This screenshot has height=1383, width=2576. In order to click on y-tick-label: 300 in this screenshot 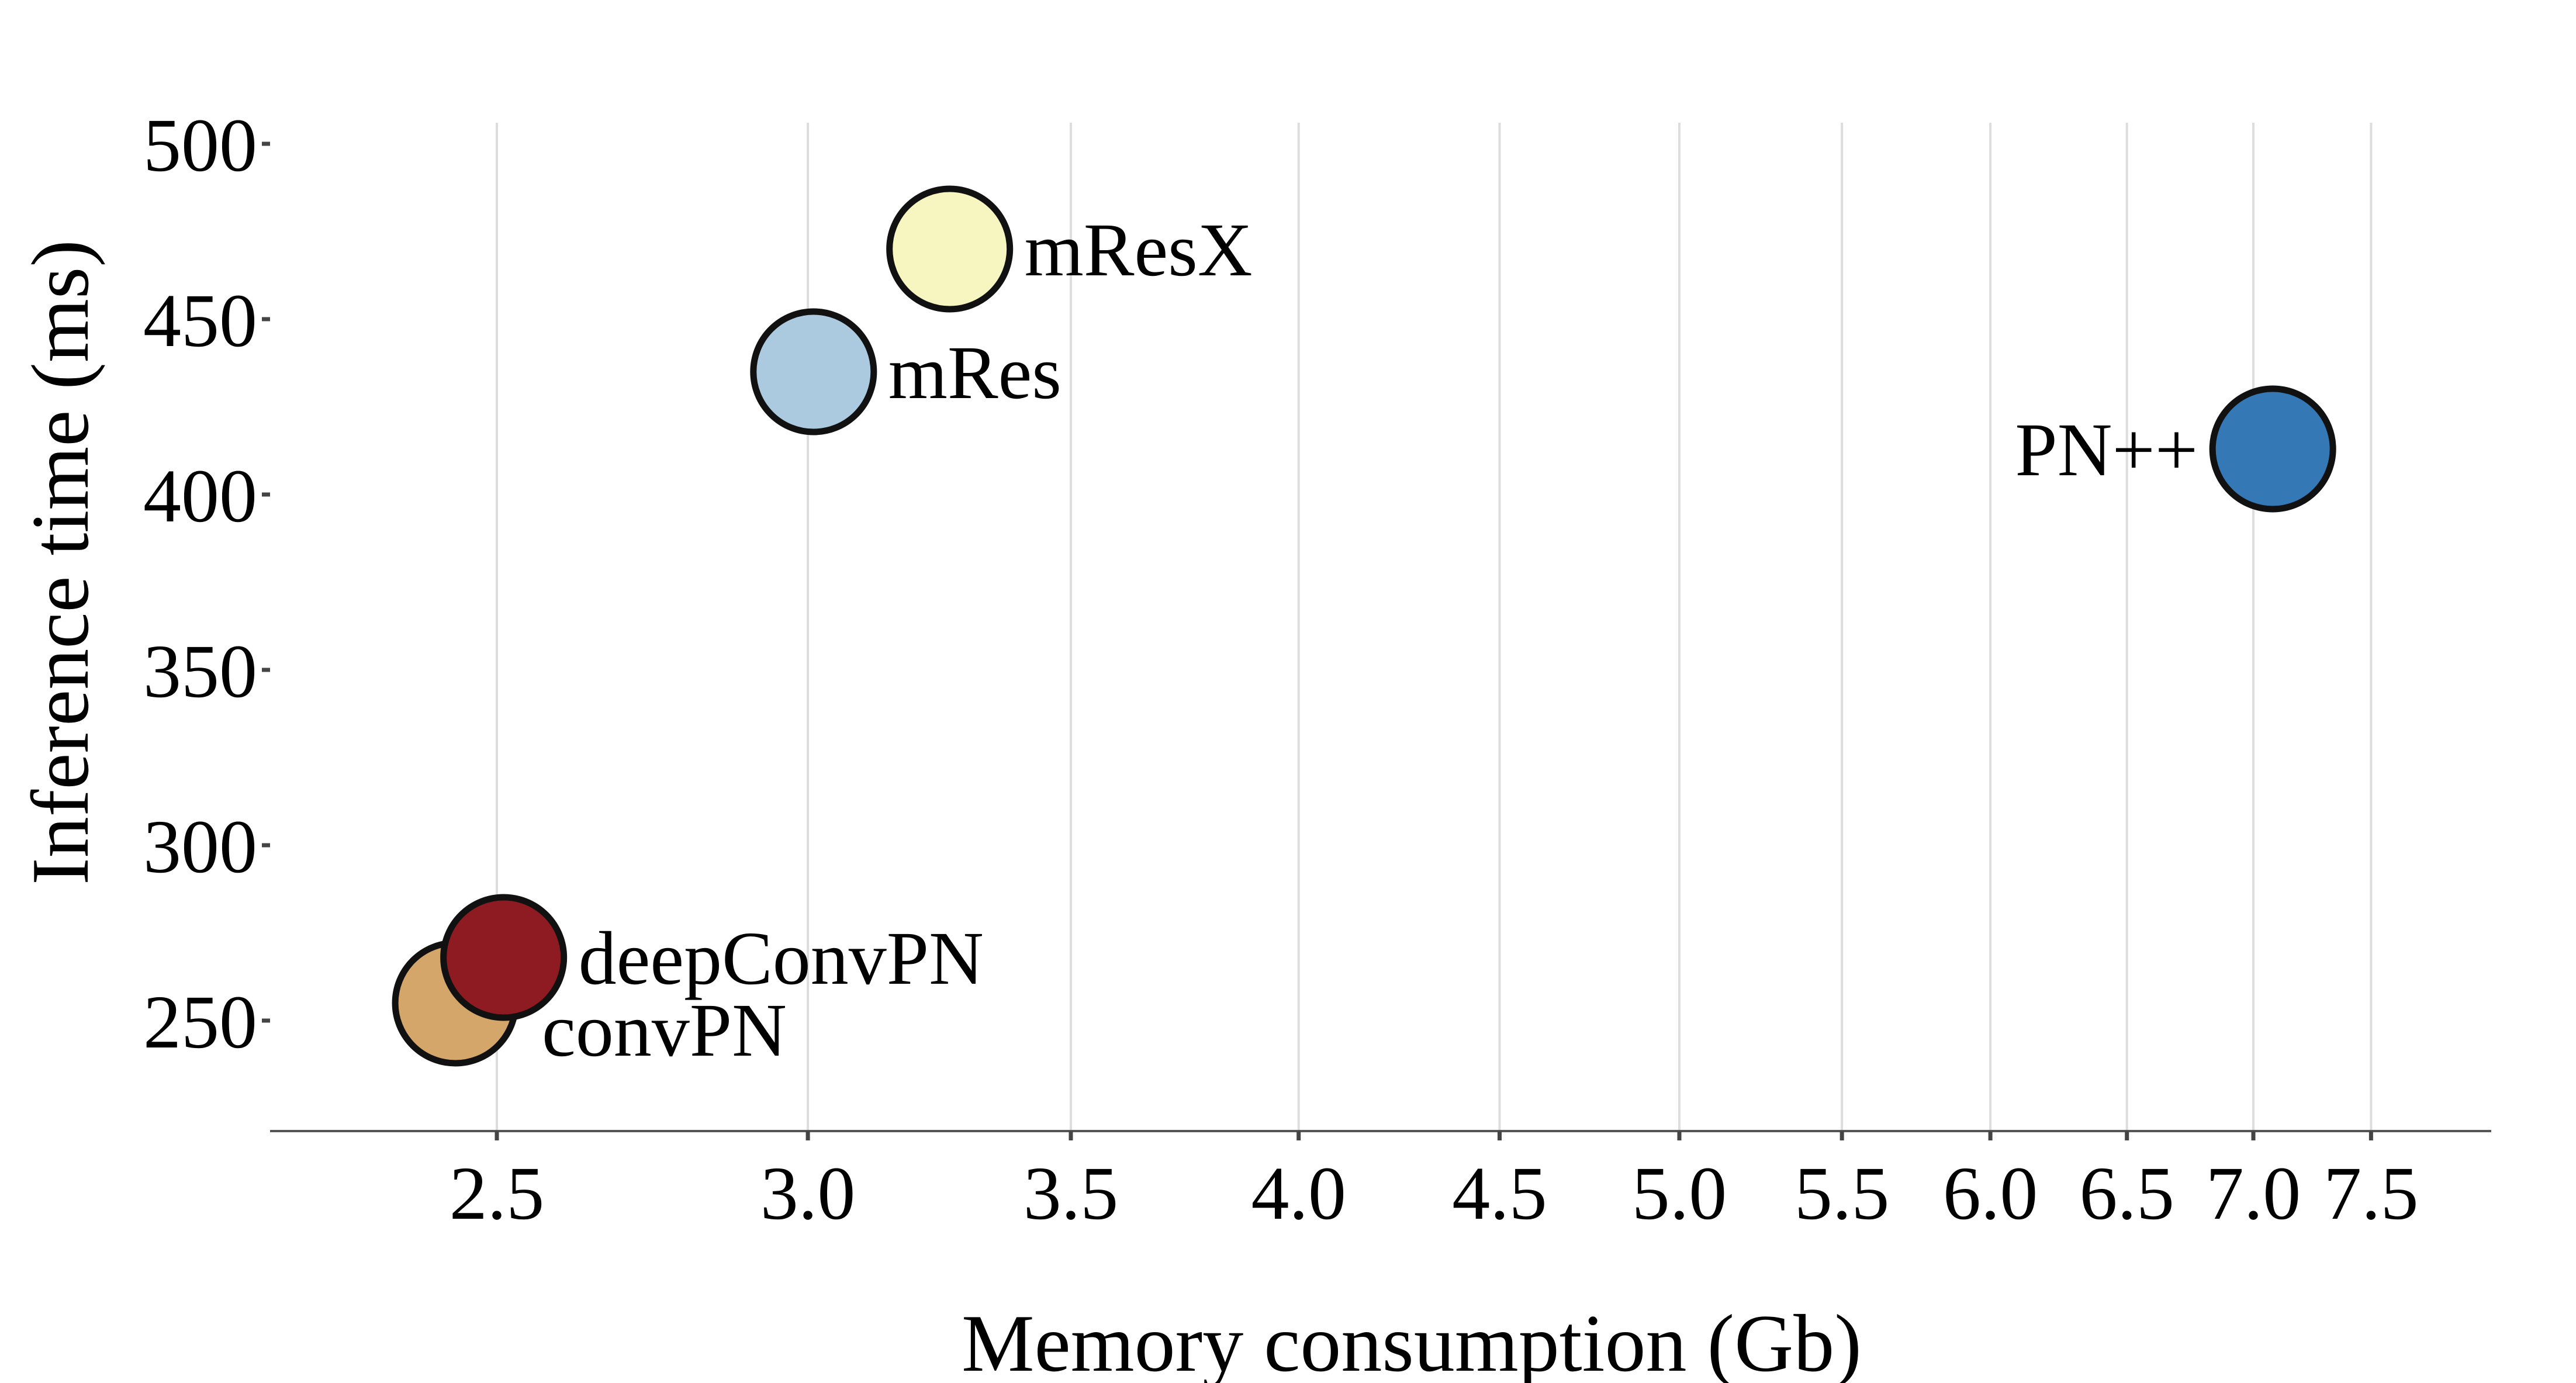, I will do `click(200, 847)`.